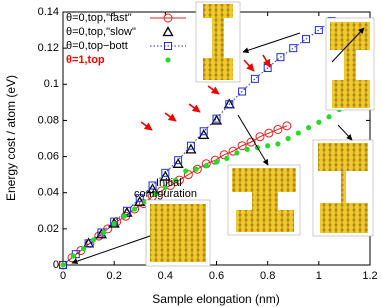  What do you see at coordinates (267, 276) in the screenshot?
I see `x-tick-label: 0.8` at bounding box center [267, 276].